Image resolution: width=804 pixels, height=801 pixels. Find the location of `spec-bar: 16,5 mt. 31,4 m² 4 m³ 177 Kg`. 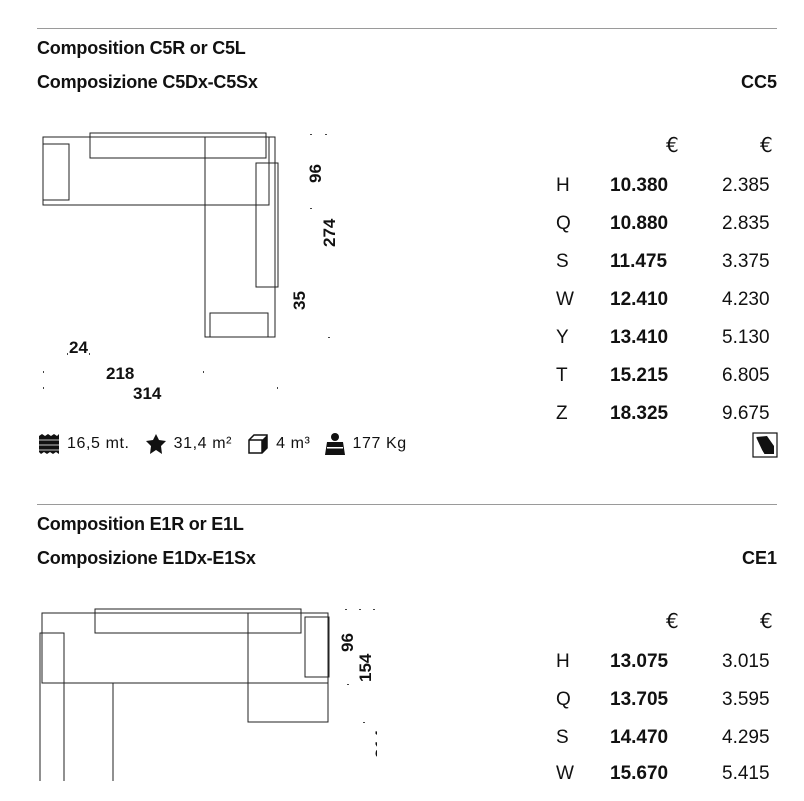

spec-bar: 16,5 mt. 31,4 m² 4 m³ 177 Kg is located at coordinates (229, 444).